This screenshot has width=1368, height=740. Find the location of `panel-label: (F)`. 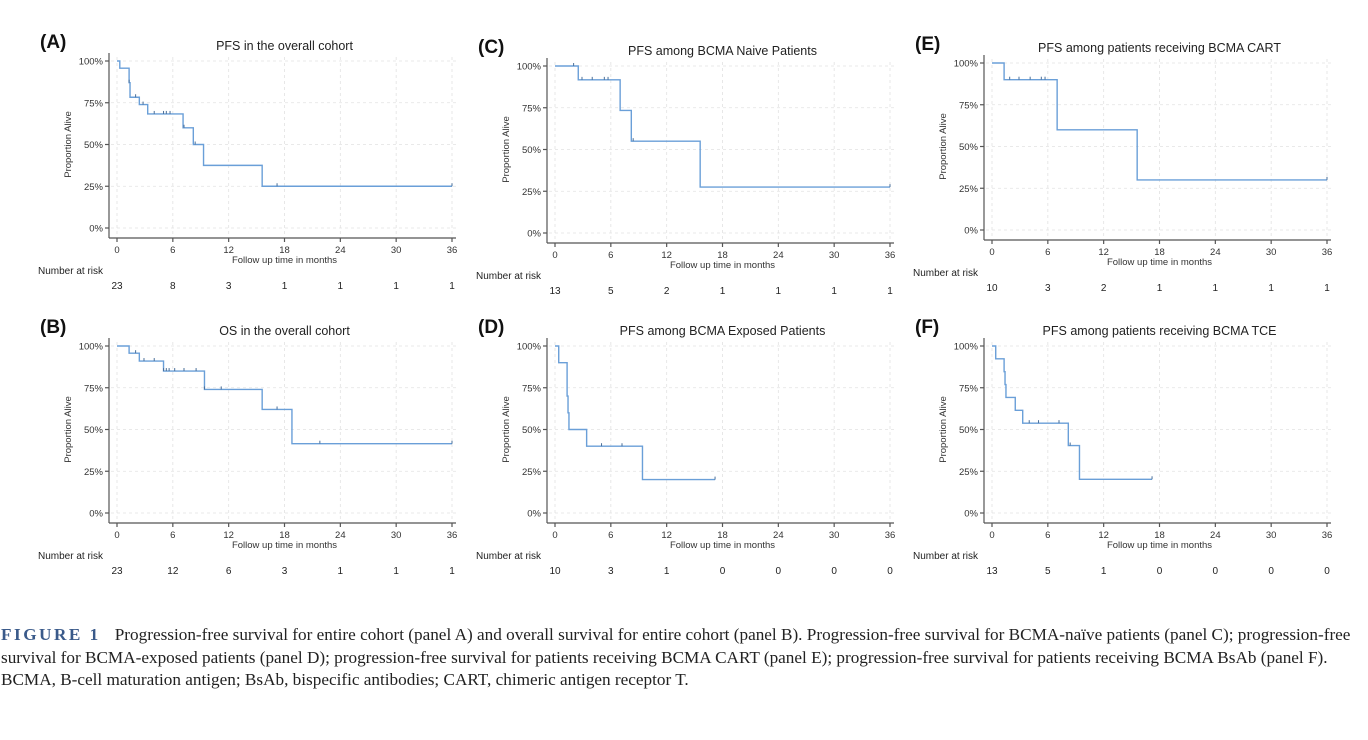

panel-label: (F) is located at coordinates (927, 327).